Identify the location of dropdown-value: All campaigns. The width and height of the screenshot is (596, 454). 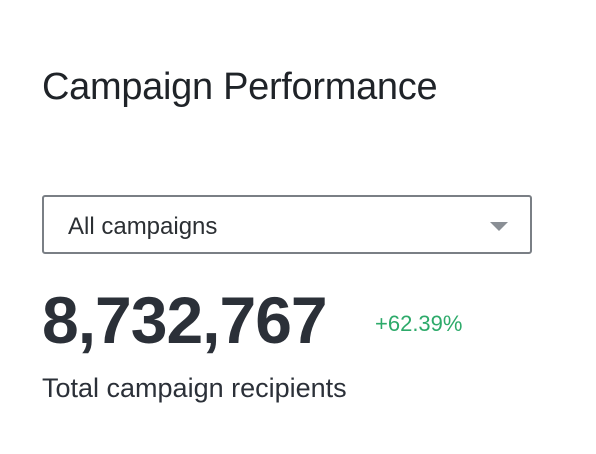
(143, 226).